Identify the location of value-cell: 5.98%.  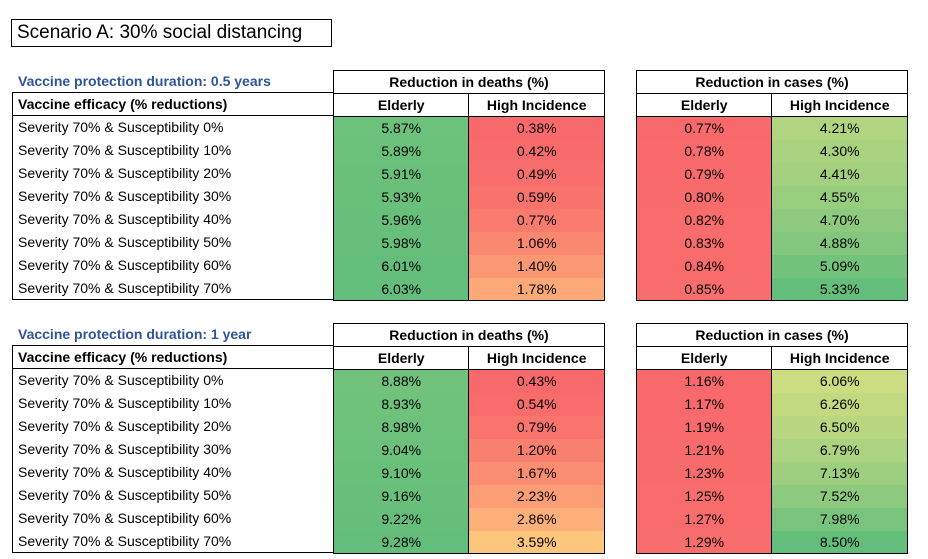
(401, 243).